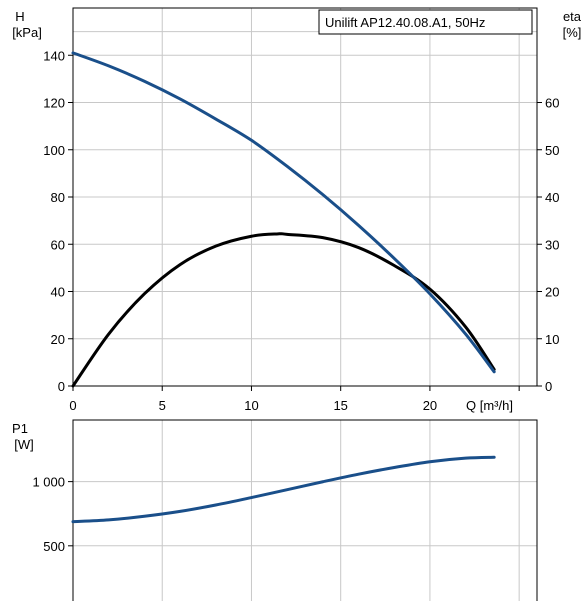  What do you see at coordinates (552, 292) in the screenshot?
I see `y2-tick-label: 20` at bounding box center [552, 292].